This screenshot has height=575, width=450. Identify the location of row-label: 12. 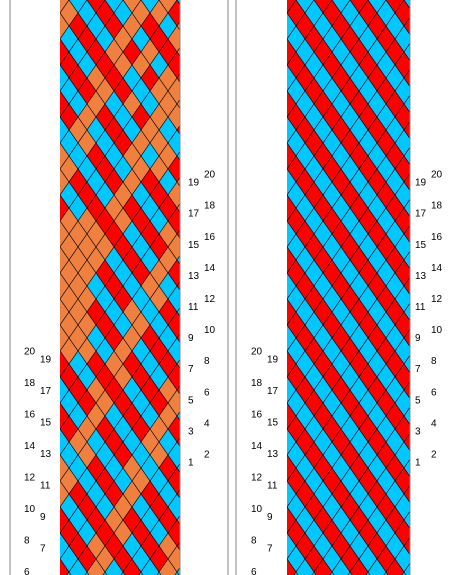
(210, 299).